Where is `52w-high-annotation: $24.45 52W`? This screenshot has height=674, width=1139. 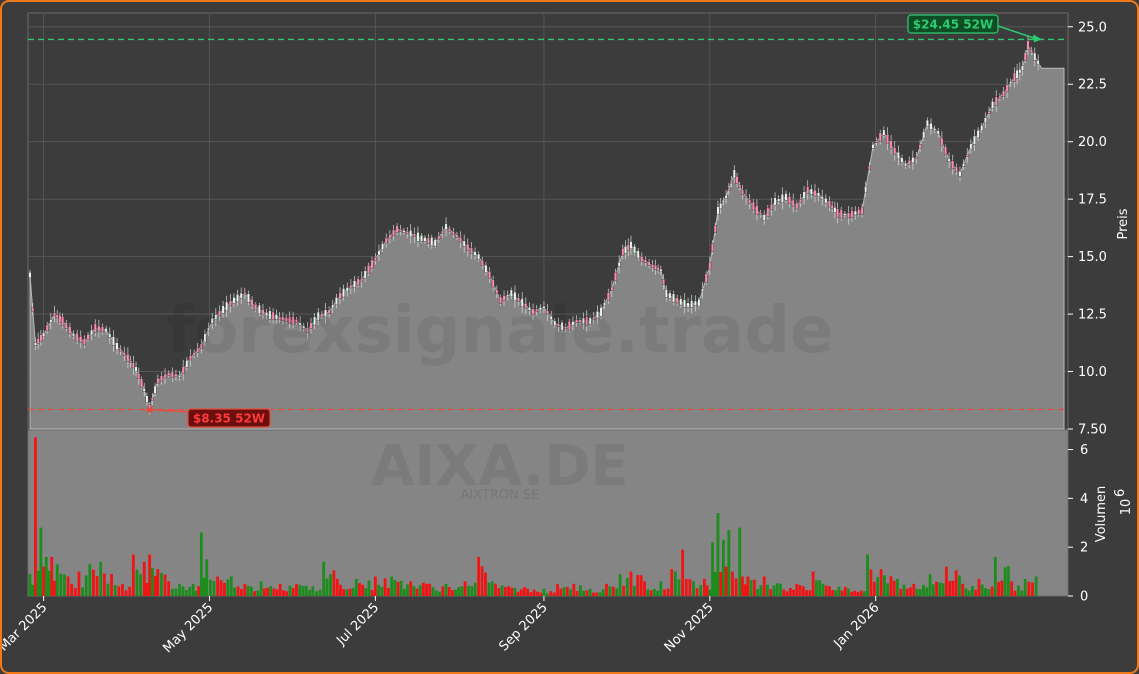 52w-high-annotation: $24.45 52W is located at coordinates (974, 28).